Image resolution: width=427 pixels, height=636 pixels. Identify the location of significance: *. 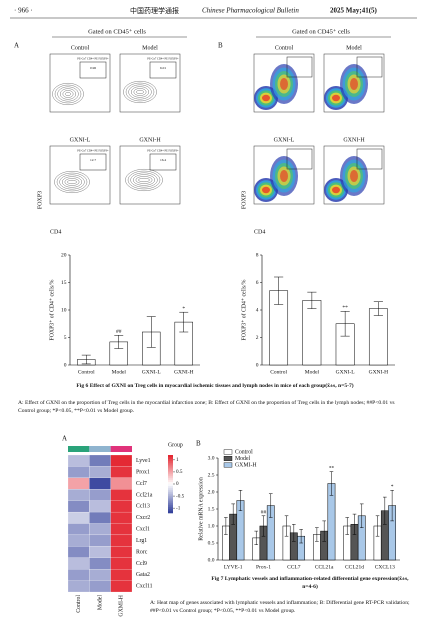
(183, 309).